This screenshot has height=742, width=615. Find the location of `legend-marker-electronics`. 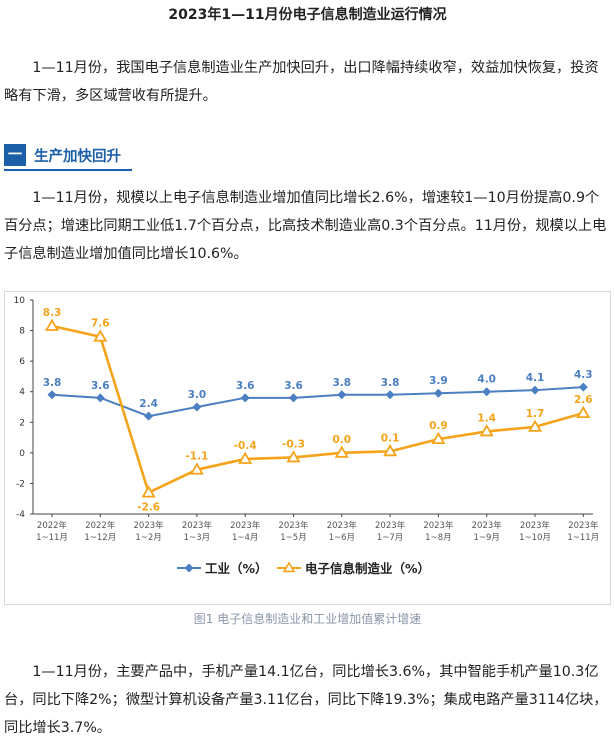

legend-marker-electronics is located at coordinates (289, 567).